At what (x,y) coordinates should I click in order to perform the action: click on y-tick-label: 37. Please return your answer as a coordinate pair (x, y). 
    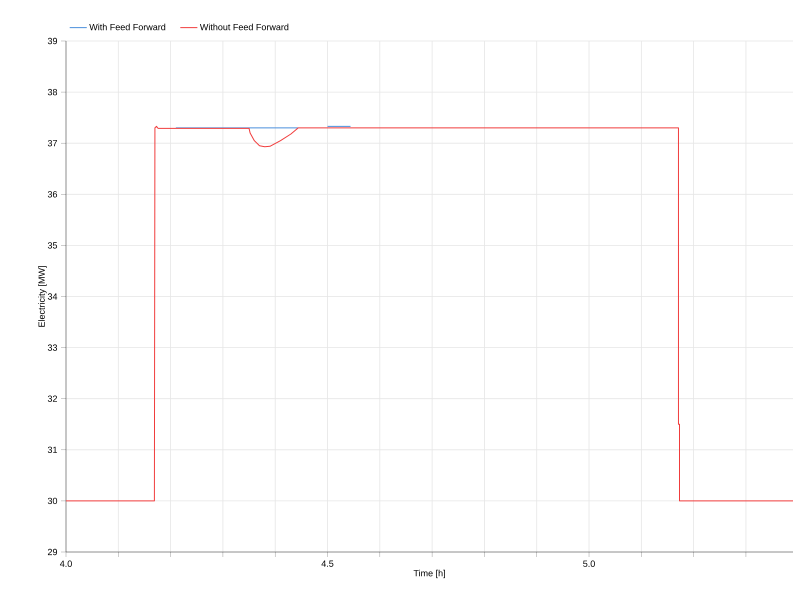
    Looking at the image, I should click on (53, 143).